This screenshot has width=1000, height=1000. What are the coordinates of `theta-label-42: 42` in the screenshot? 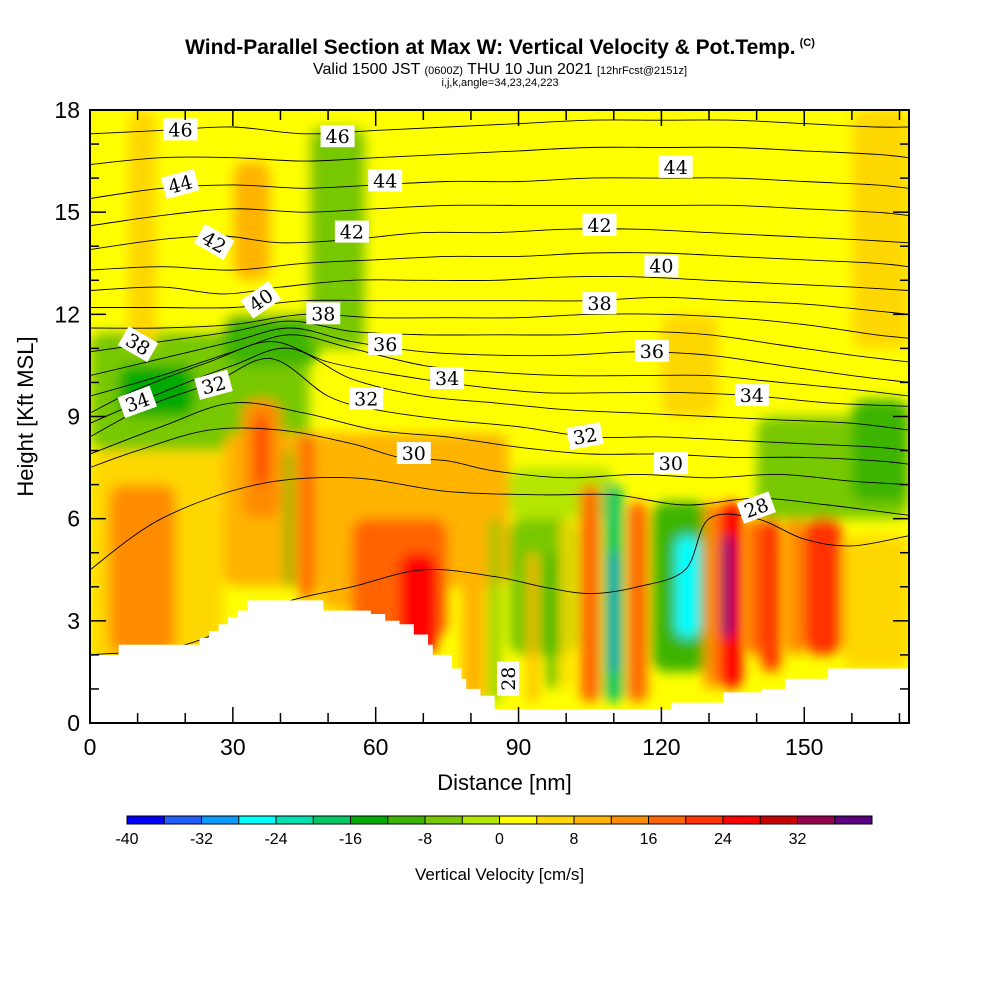 It's located at (351, 232).